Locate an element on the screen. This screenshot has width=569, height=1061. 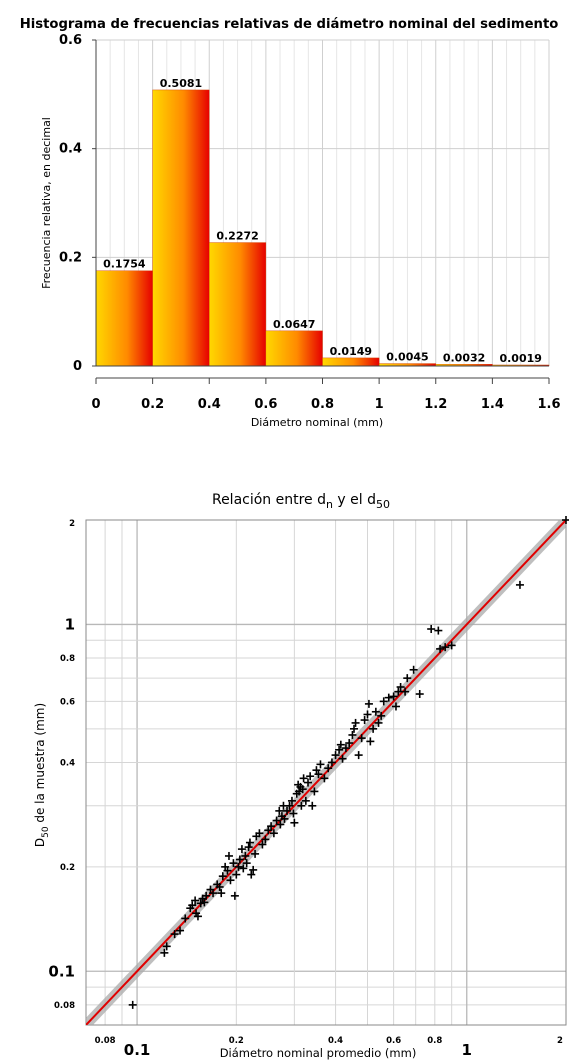
y-tick-label: 0 is located at coordinates (77, 366).